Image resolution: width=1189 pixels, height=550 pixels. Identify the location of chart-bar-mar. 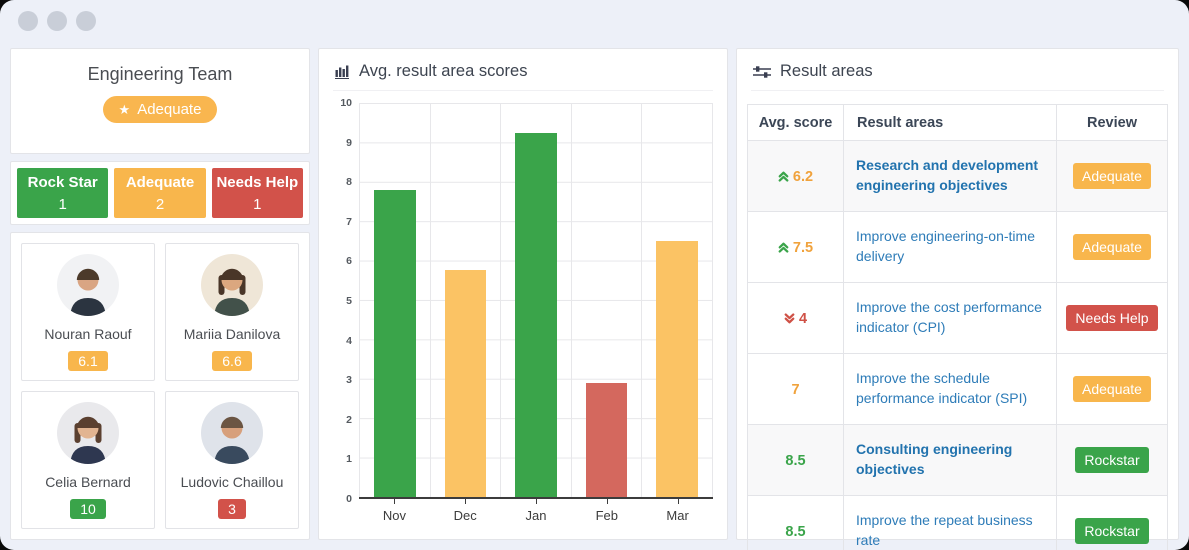
(677, 368).